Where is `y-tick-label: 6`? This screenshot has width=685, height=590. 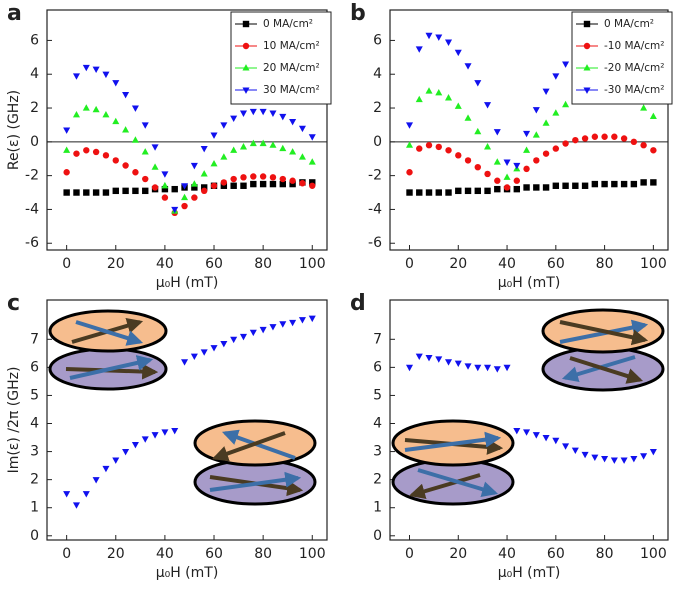
y-tick-label: 6 is located at coordinates (34, 40).